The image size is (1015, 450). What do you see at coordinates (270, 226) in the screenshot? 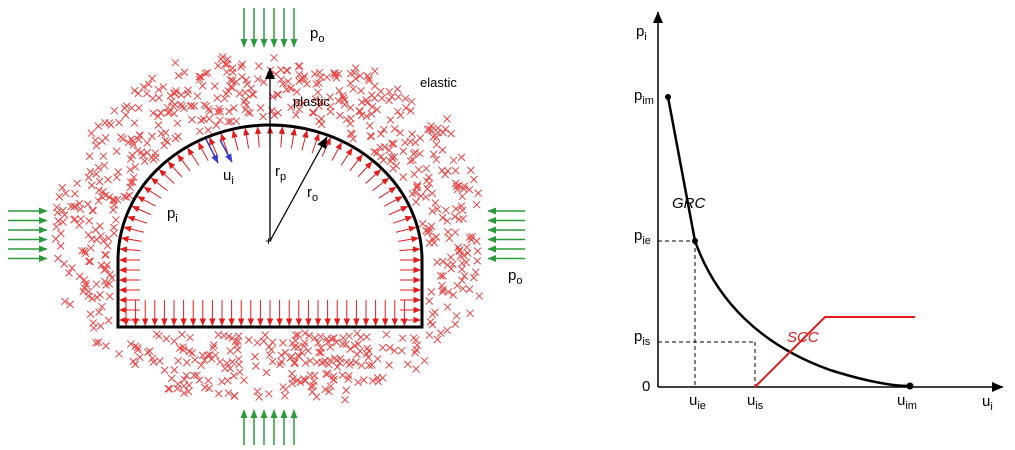
I see `support-pressure-arrows` at bounding box center [270, 226].